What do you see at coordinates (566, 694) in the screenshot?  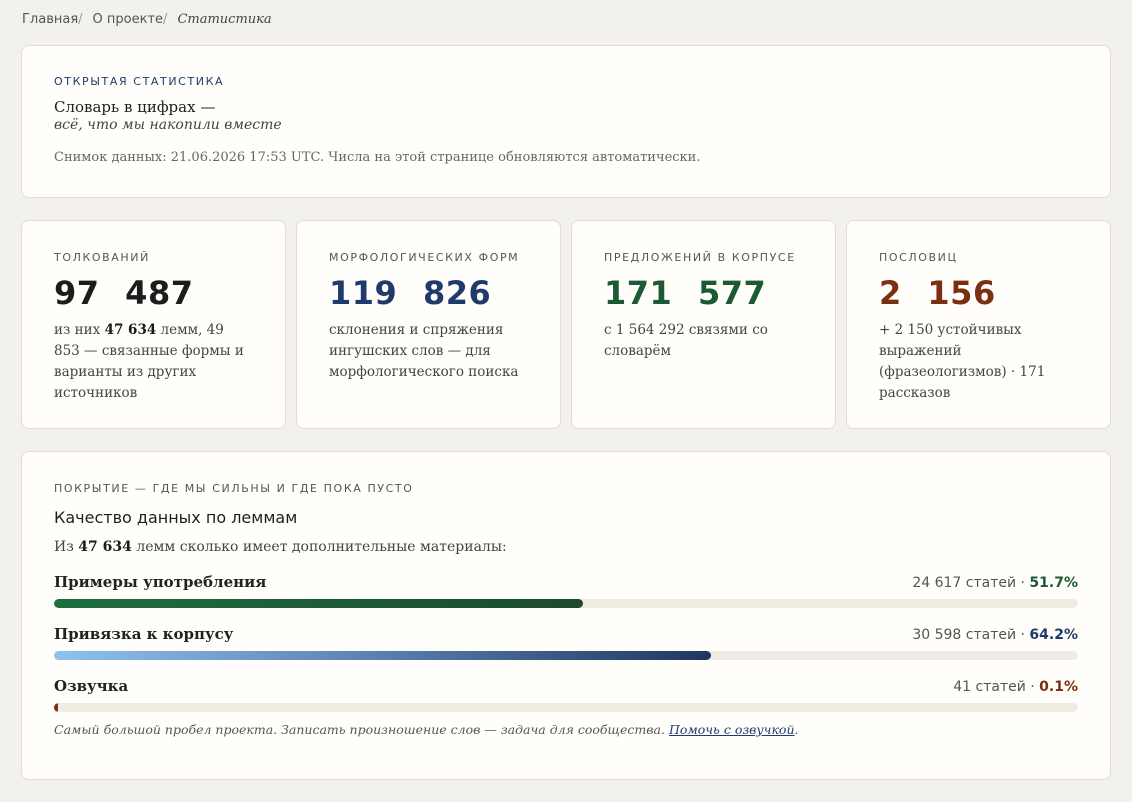 I see `coverage-row-audio: Озвучка 41 статей · 0.1%` at bounding box center [566, 694].